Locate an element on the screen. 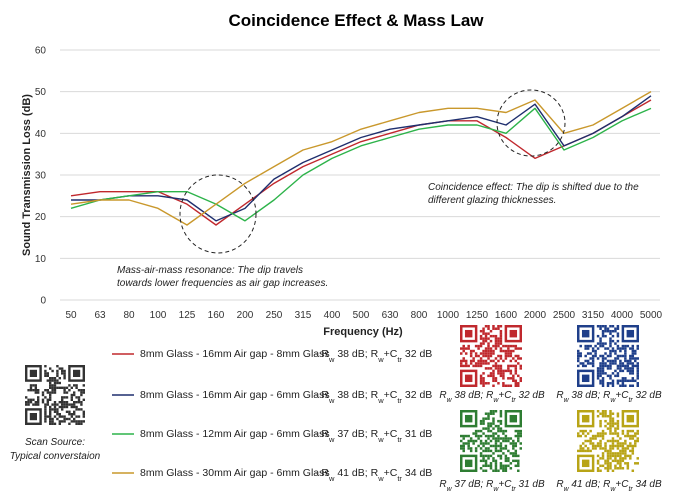 The height and width of the screenshot is (497, 692). y-tick-label: 60 is located at coordinates (41, 51).